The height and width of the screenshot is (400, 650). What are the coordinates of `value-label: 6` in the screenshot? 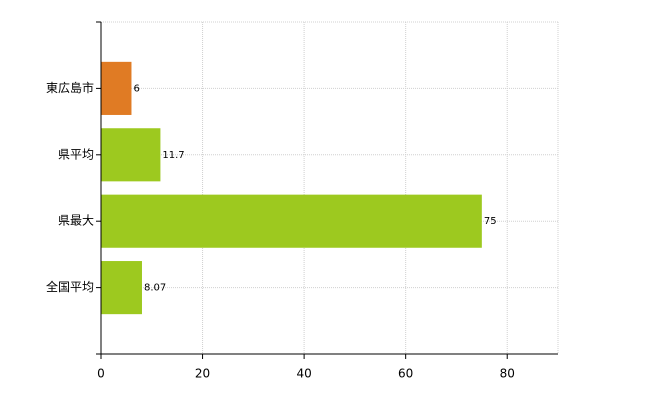 It's located at (136, 88).